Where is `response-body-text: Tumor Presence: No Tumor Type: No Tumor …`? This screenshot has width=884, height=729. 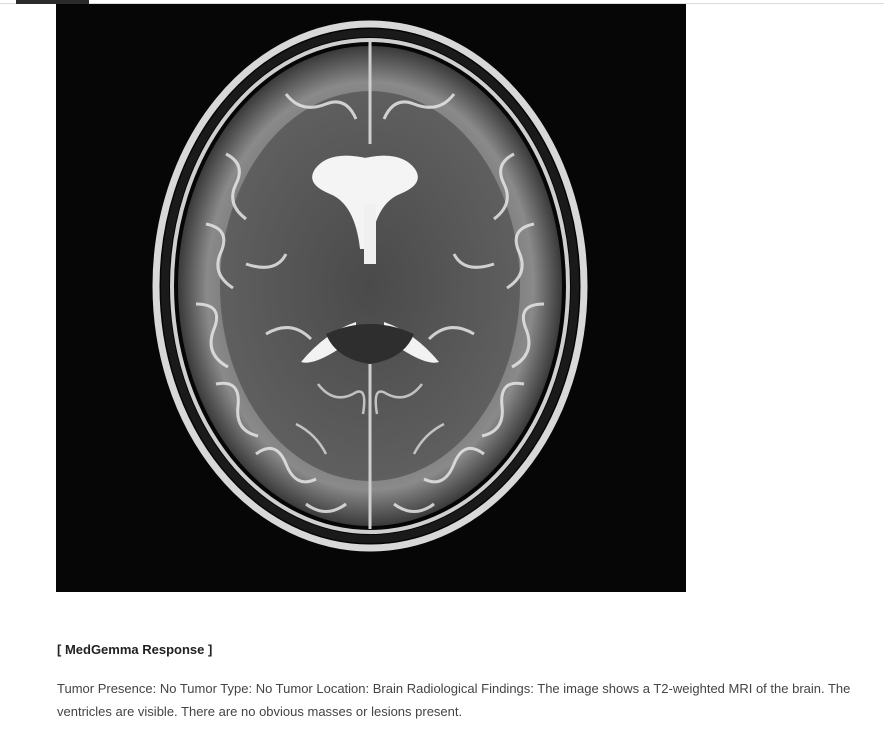 response-body-text: Tumor Presence: No Tumor Type: No Tumor … is located at coordinates (454, 700).